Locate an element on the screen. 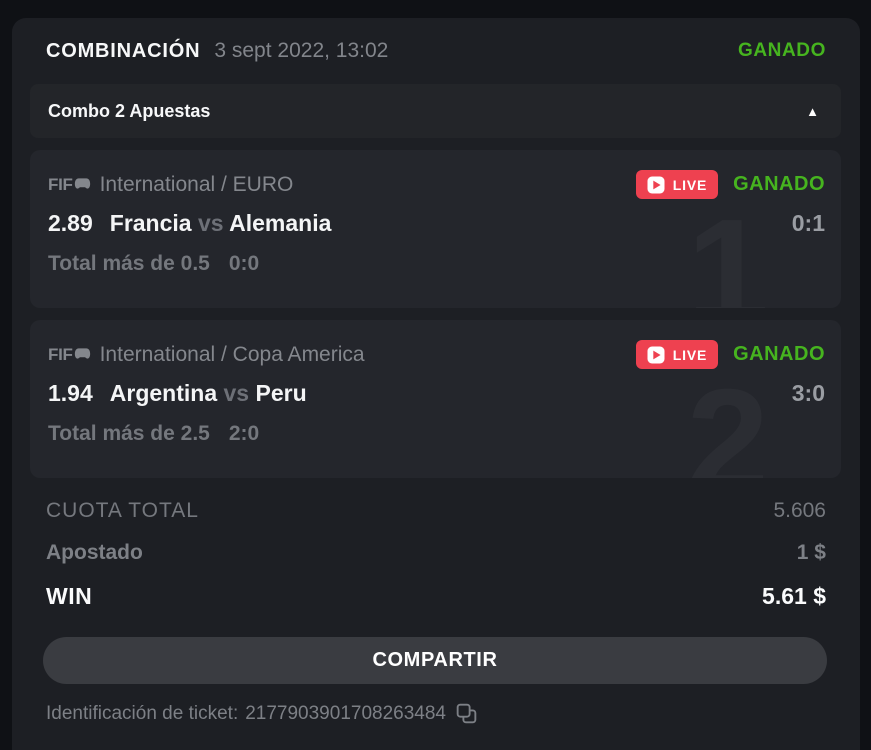 This screenshot has height=750, width=871. ticket-status-badge: GANADO is located at coordinates (781, 50).